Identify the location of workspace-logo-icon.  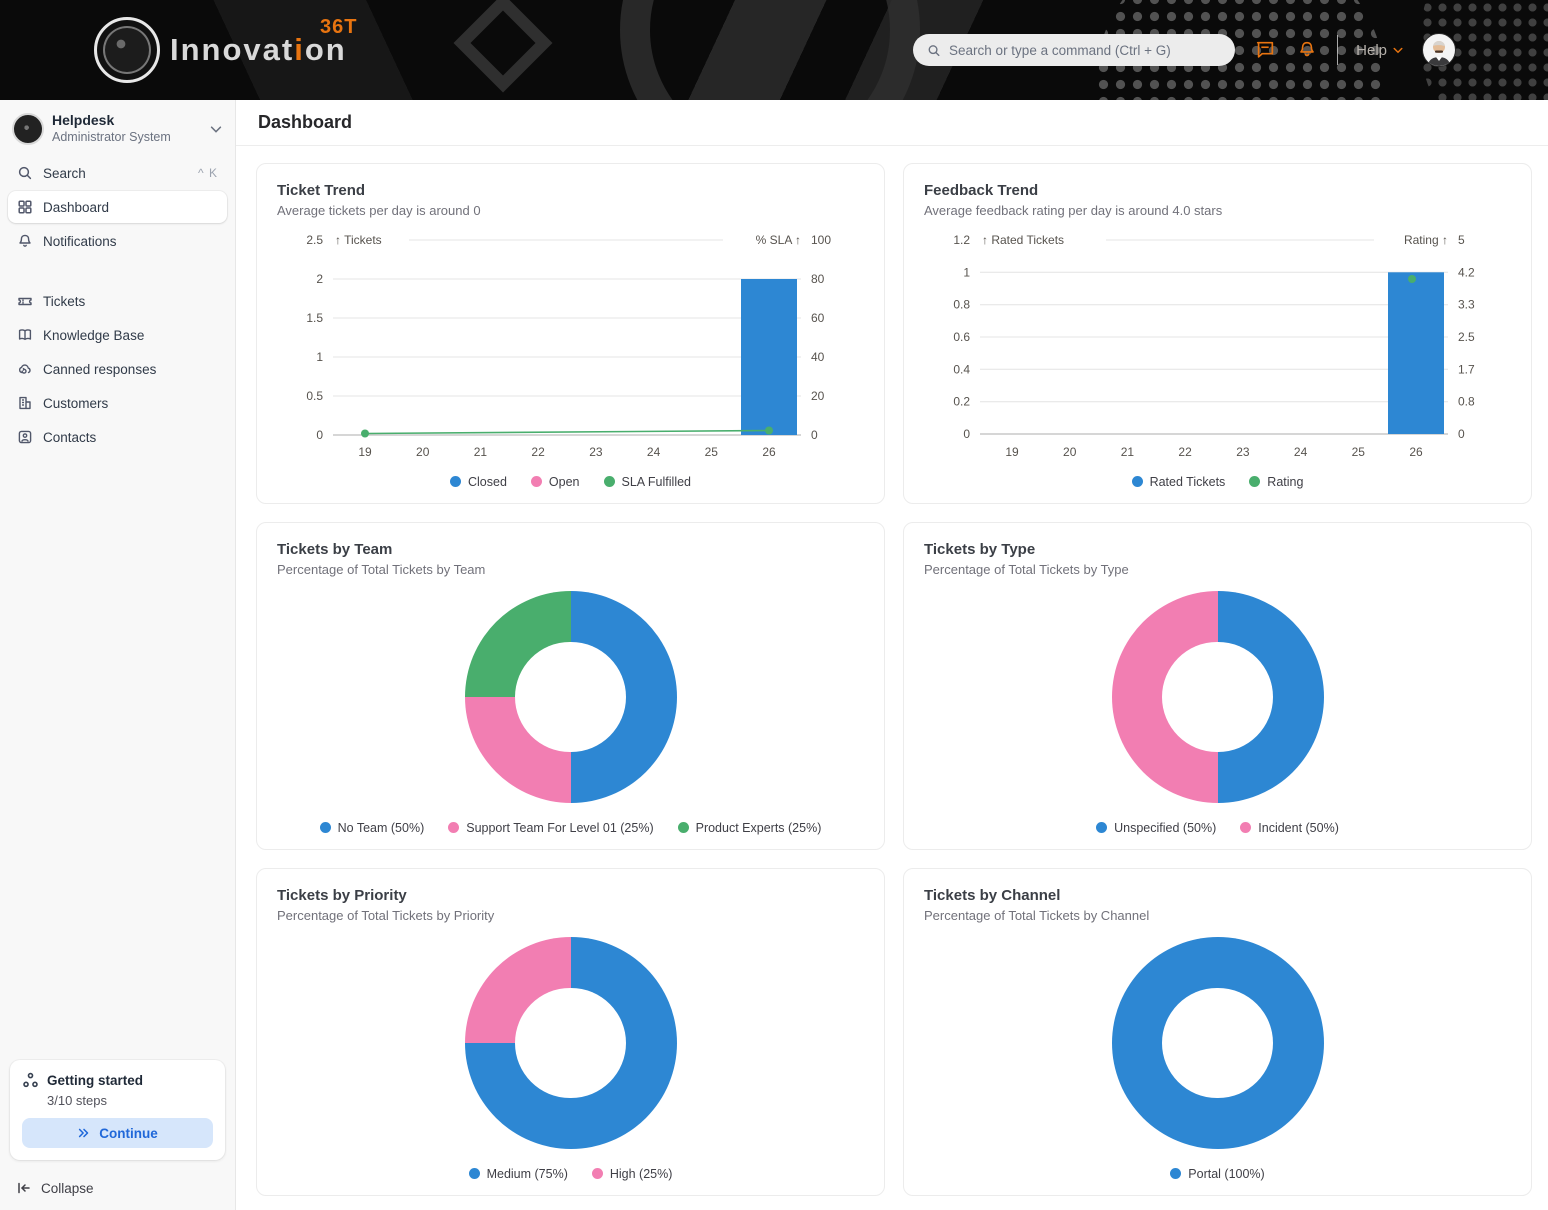
(28, 128).